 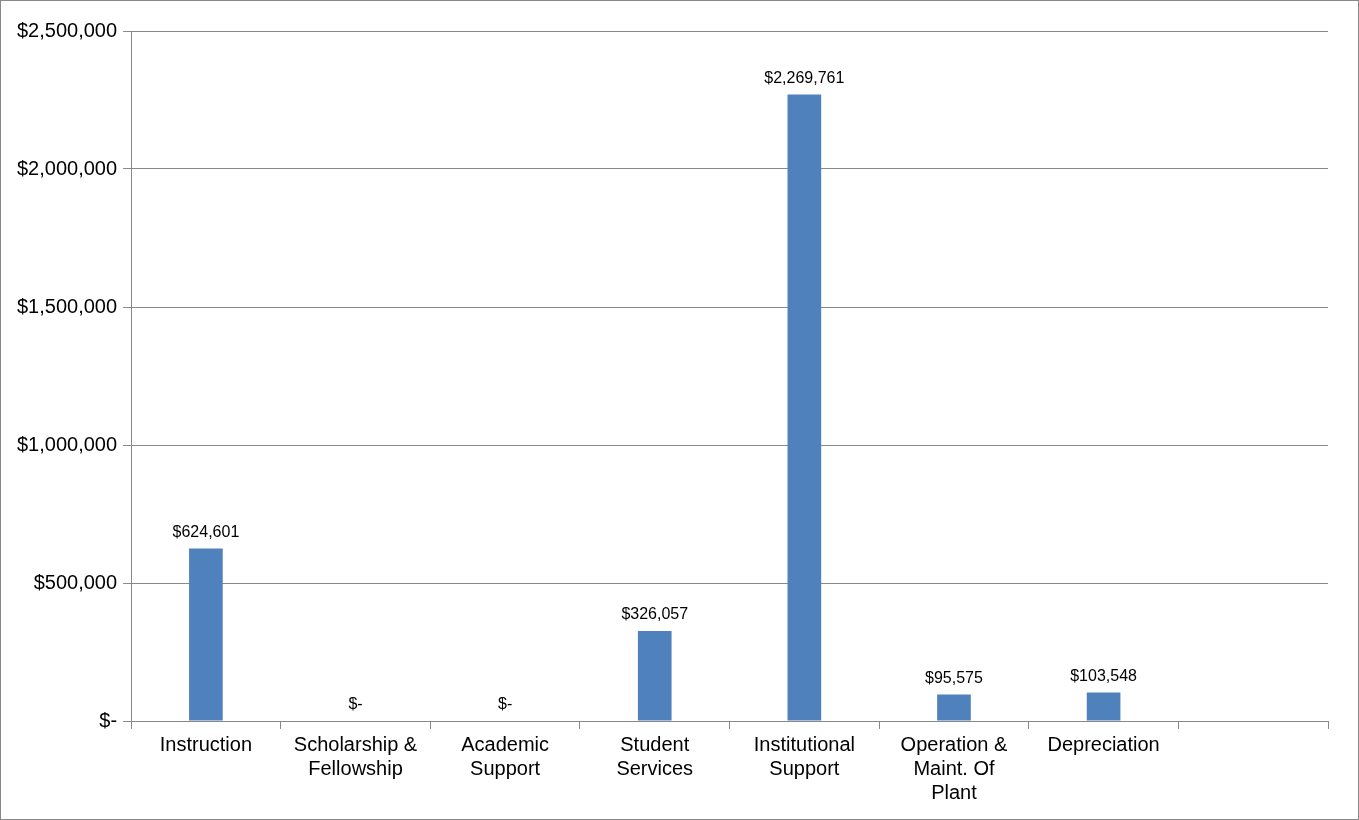 What do you see at coordinates (954, 678) in the screenshot?
I see `data-label: $95,575` at bounding box center [954, 678].